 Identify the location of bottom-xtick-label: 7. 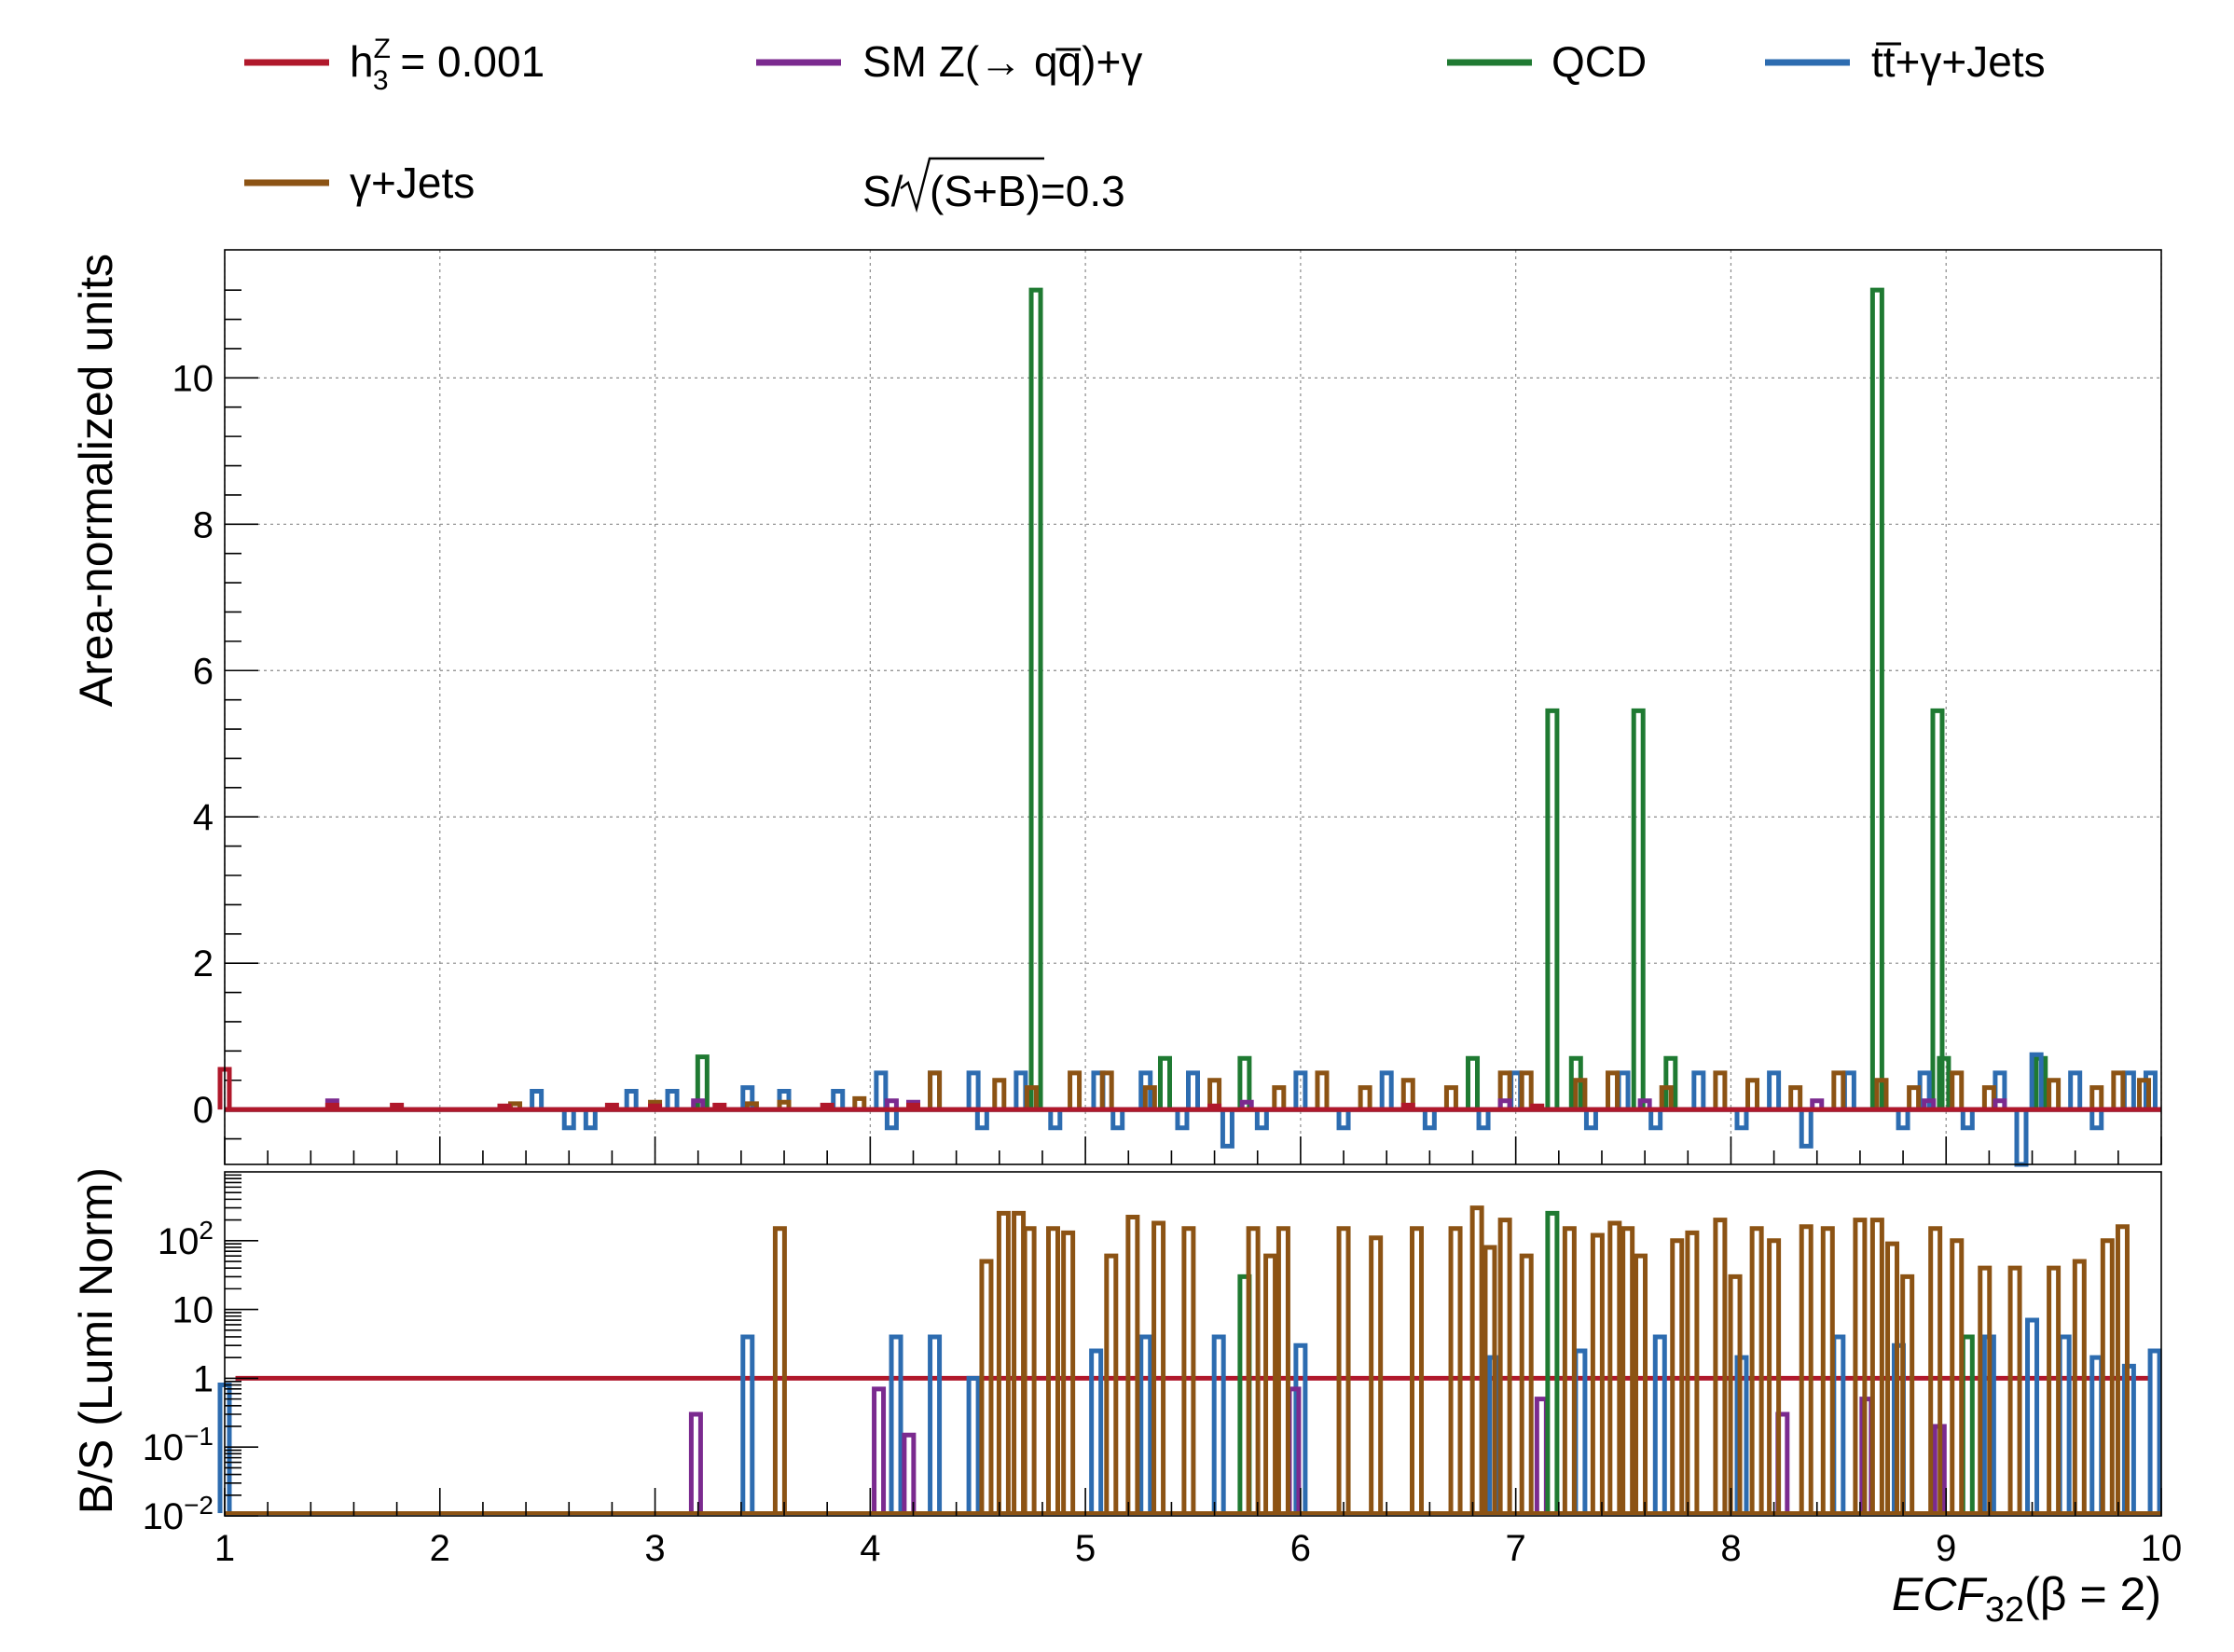
(1516, 1549).